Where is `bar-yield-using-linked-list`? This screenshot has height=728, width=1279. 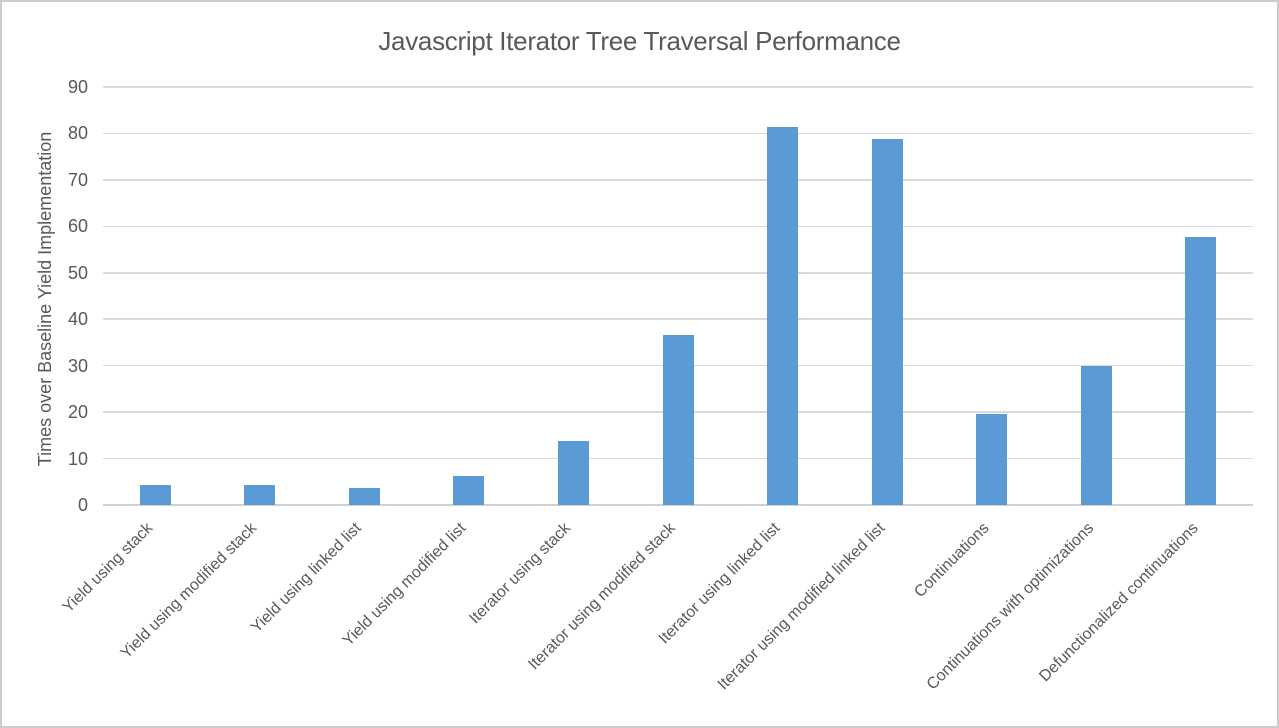 bar-yield-using-linked-list is located at coordinates (364, 496).